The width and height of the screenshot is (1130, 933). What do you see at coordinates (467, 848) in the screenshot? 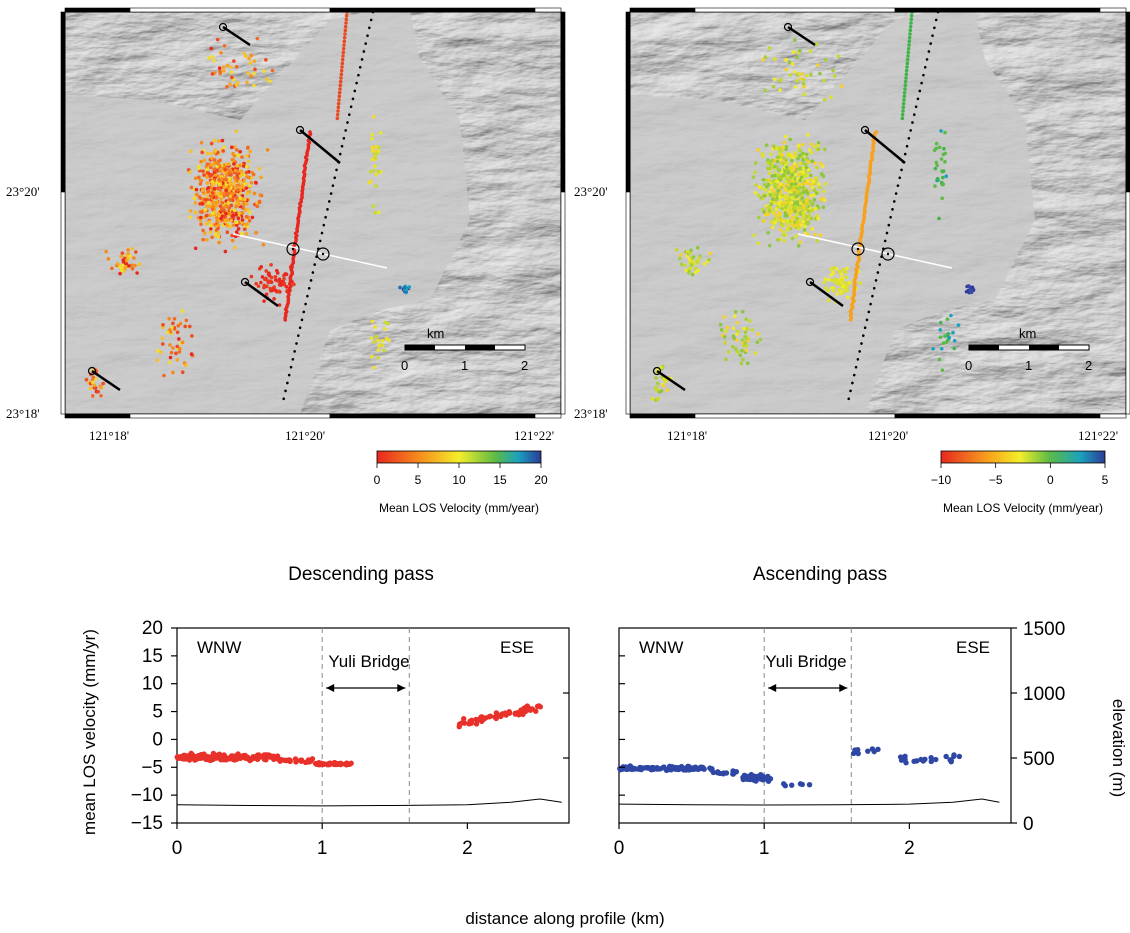
I see `x-tick-label: 2` at bounding box center [467, 848].